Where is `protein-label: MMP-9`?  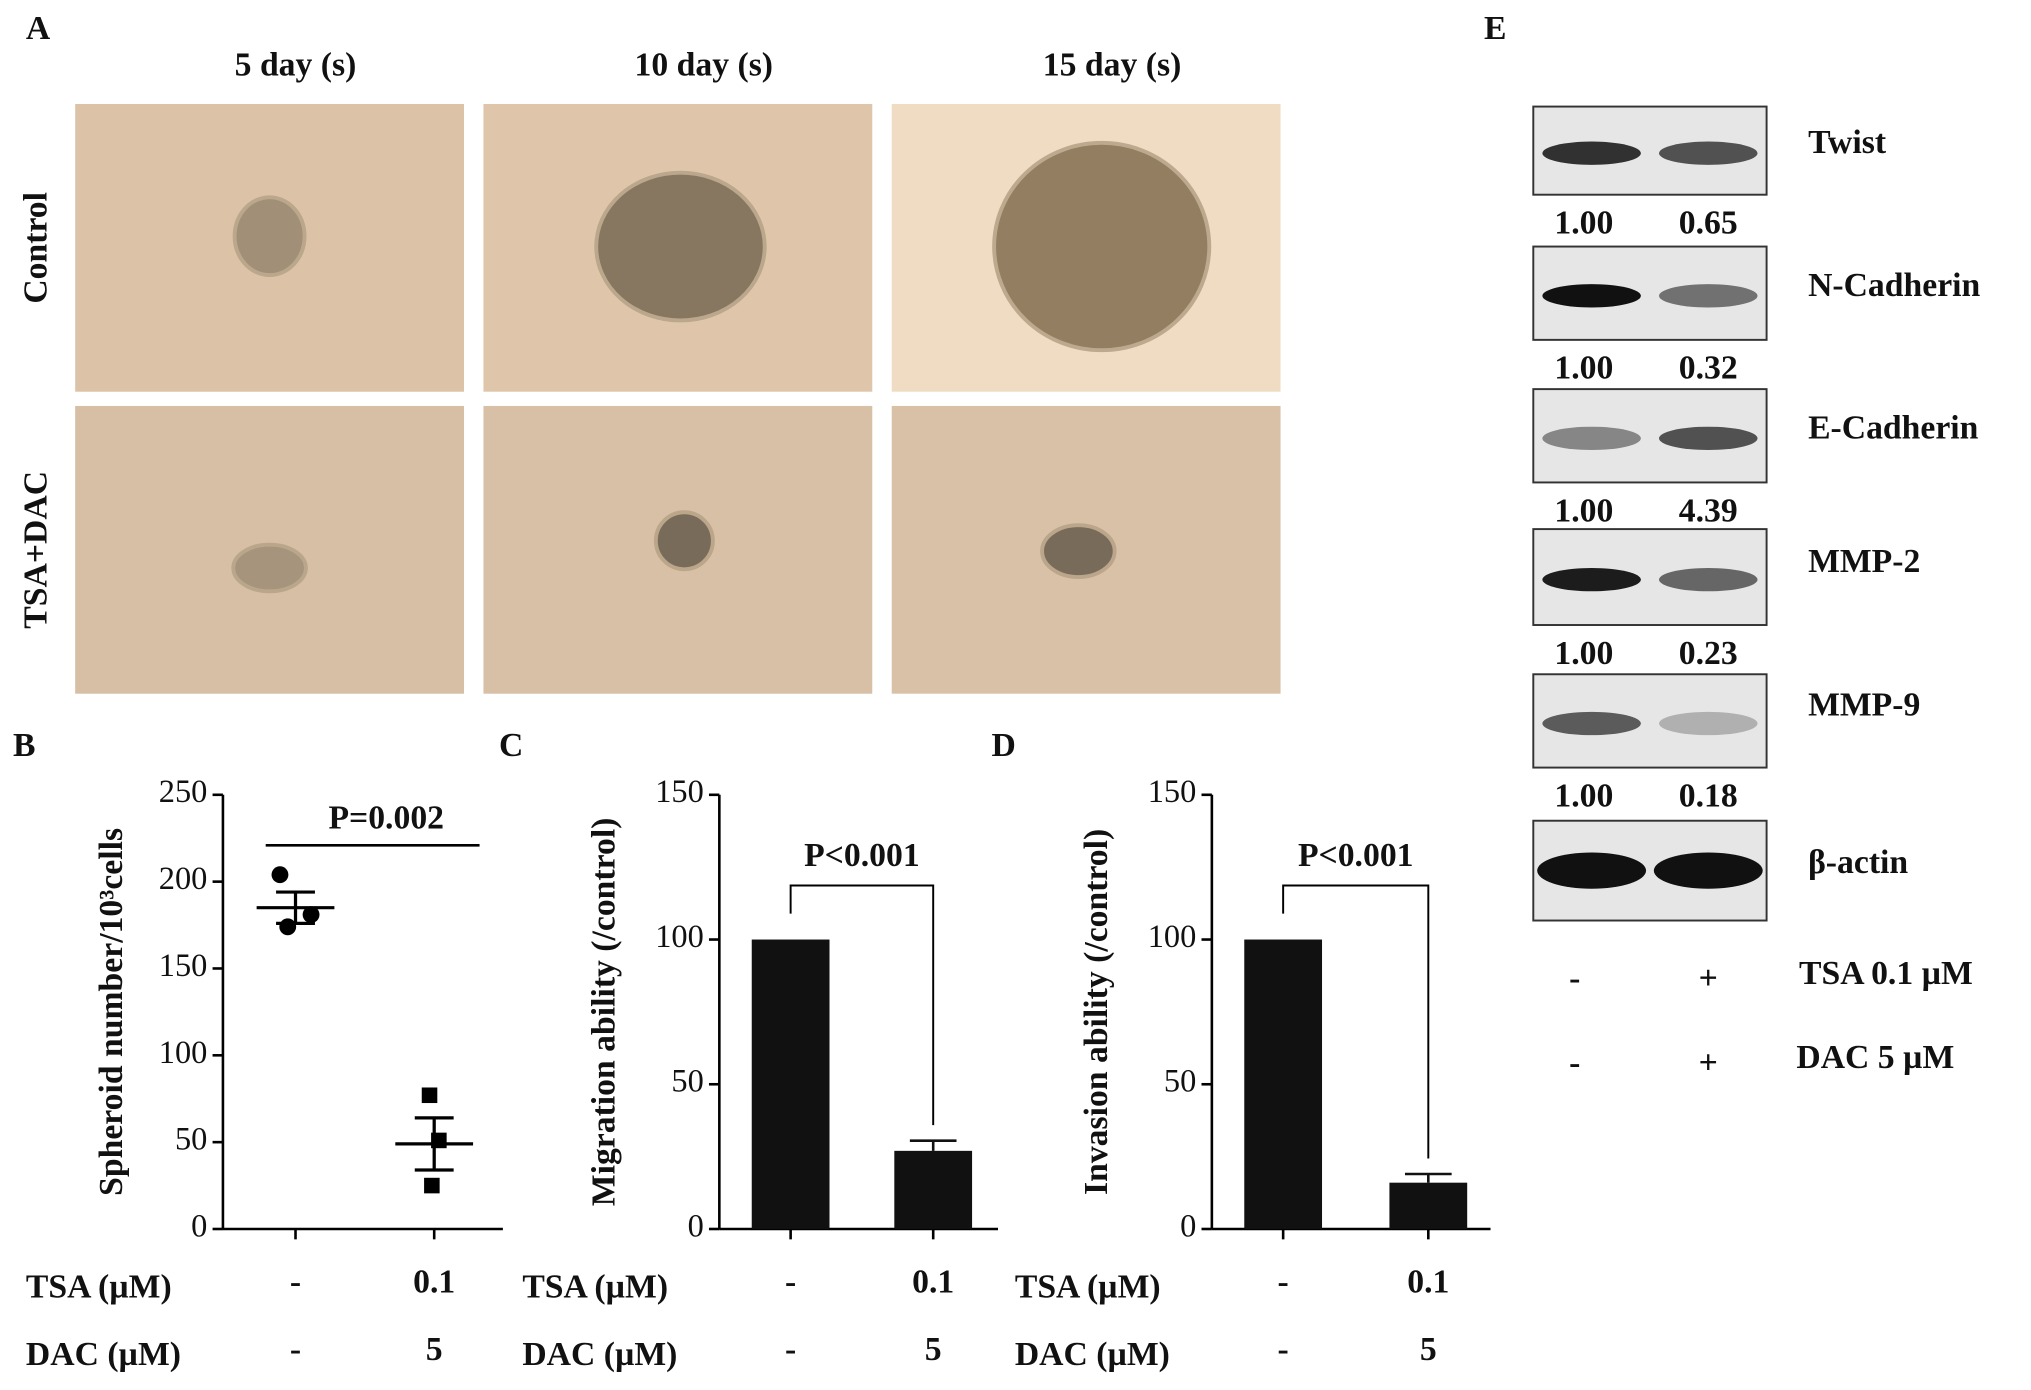 protein-label: MMP-9 is located at coordinates (1864, 705).